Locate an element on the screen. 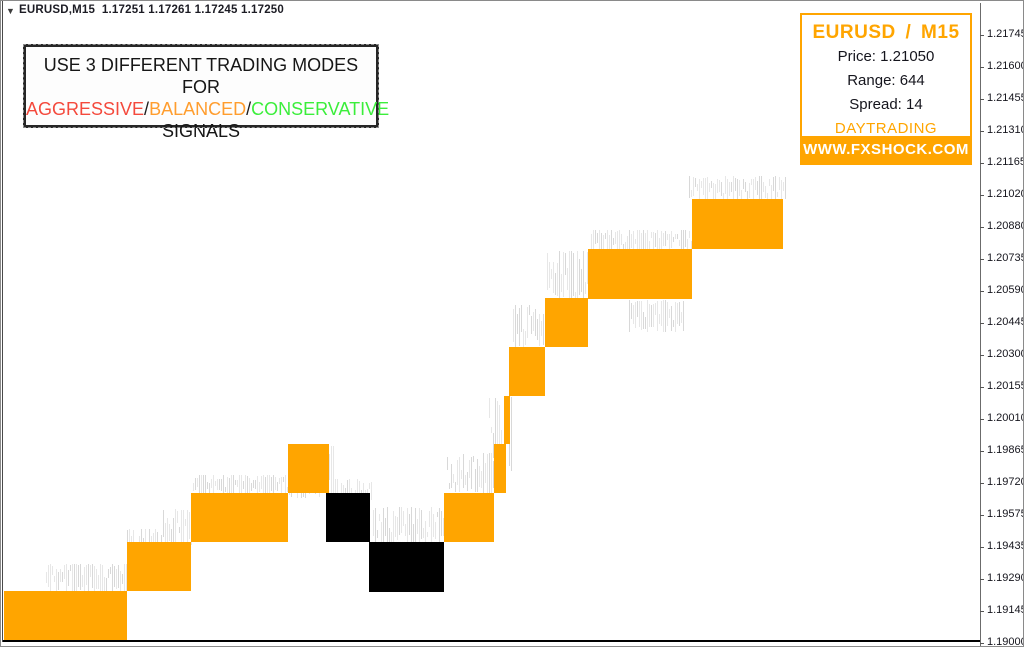 The width and height of the screenshot is (1024, 647). price-axis-label: 1.19720 is located at coordinates (1005, 482).